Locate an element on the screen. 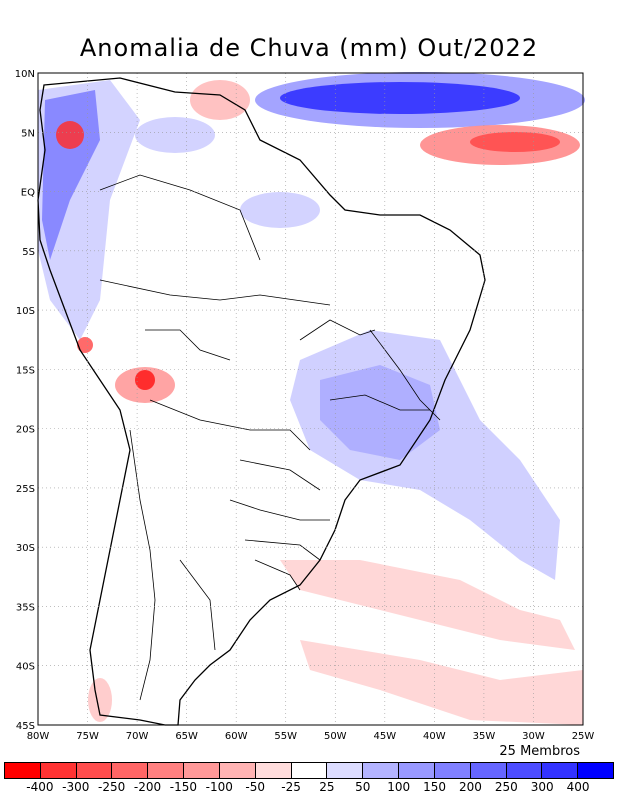 The height and width of the screenshot is (800, 618). y-tick-label: 25S is located at coordinates (25, 489).